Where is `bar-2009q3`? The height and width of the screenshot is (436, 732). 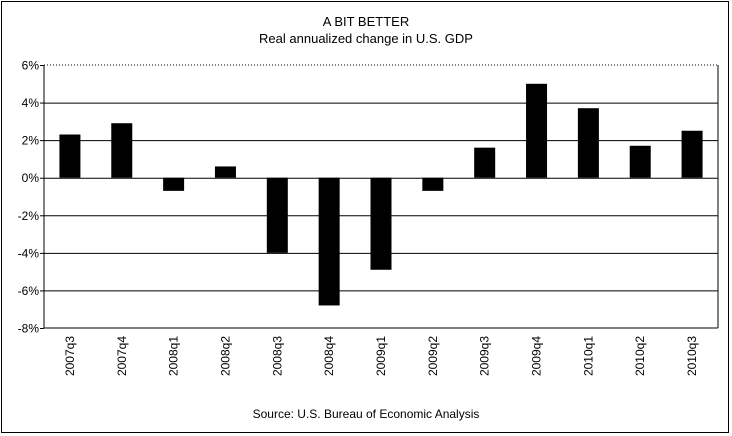 bar-2009q3 is located at coordinates (485, 162).